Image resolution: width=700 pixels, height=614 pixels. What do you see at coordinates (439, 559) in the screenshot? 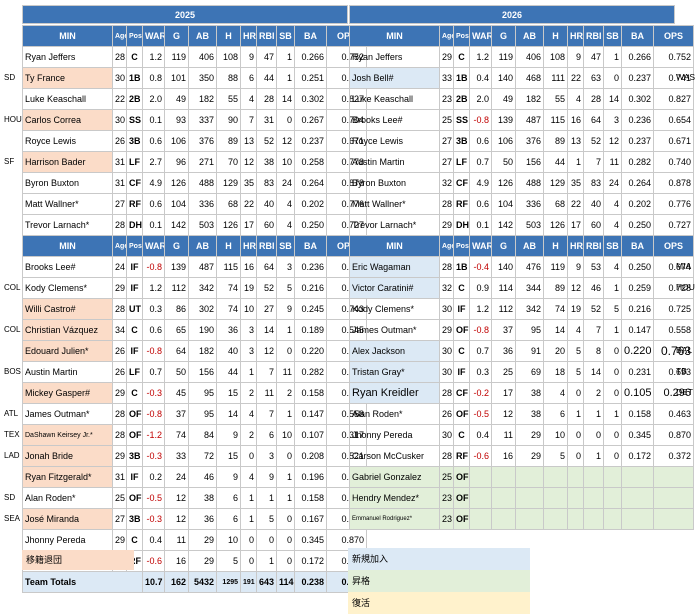
I see `legend-new: 新規加入` at bounding box center [439, 559].